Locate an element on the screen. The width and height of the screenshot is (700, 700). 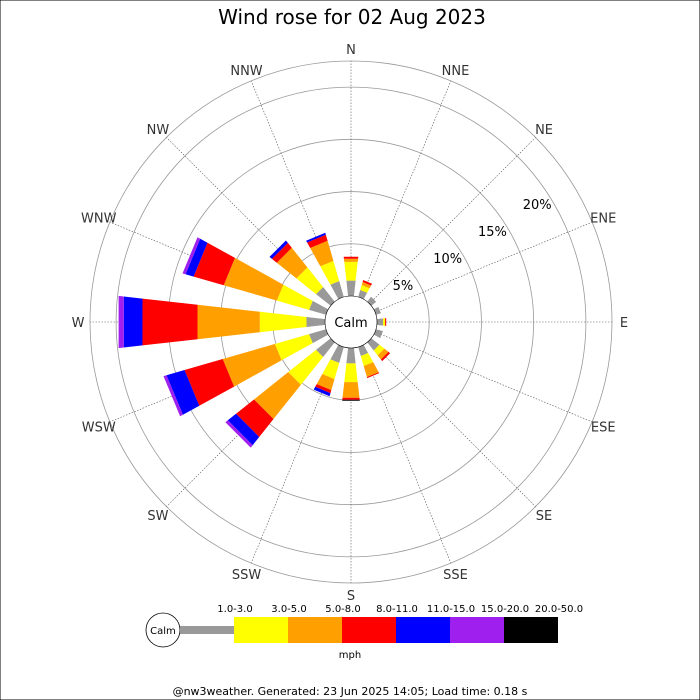
bar-segment-wnw-15.0-20.0 is located at coordinates (191, 256).